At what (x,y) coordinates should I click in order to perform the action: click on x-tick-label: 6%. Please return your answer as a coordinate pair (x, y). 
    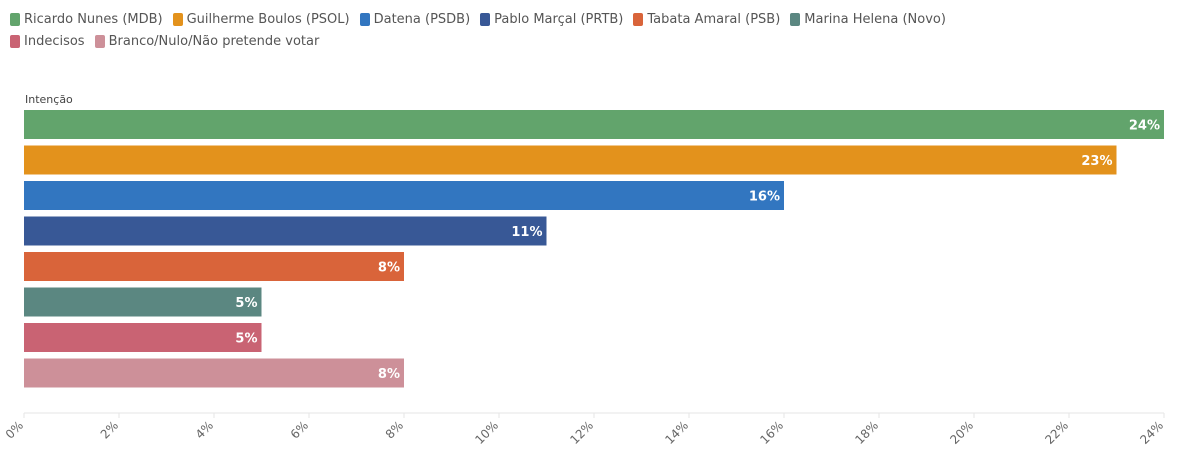
    Looking at the image, I should click on (299, 429).